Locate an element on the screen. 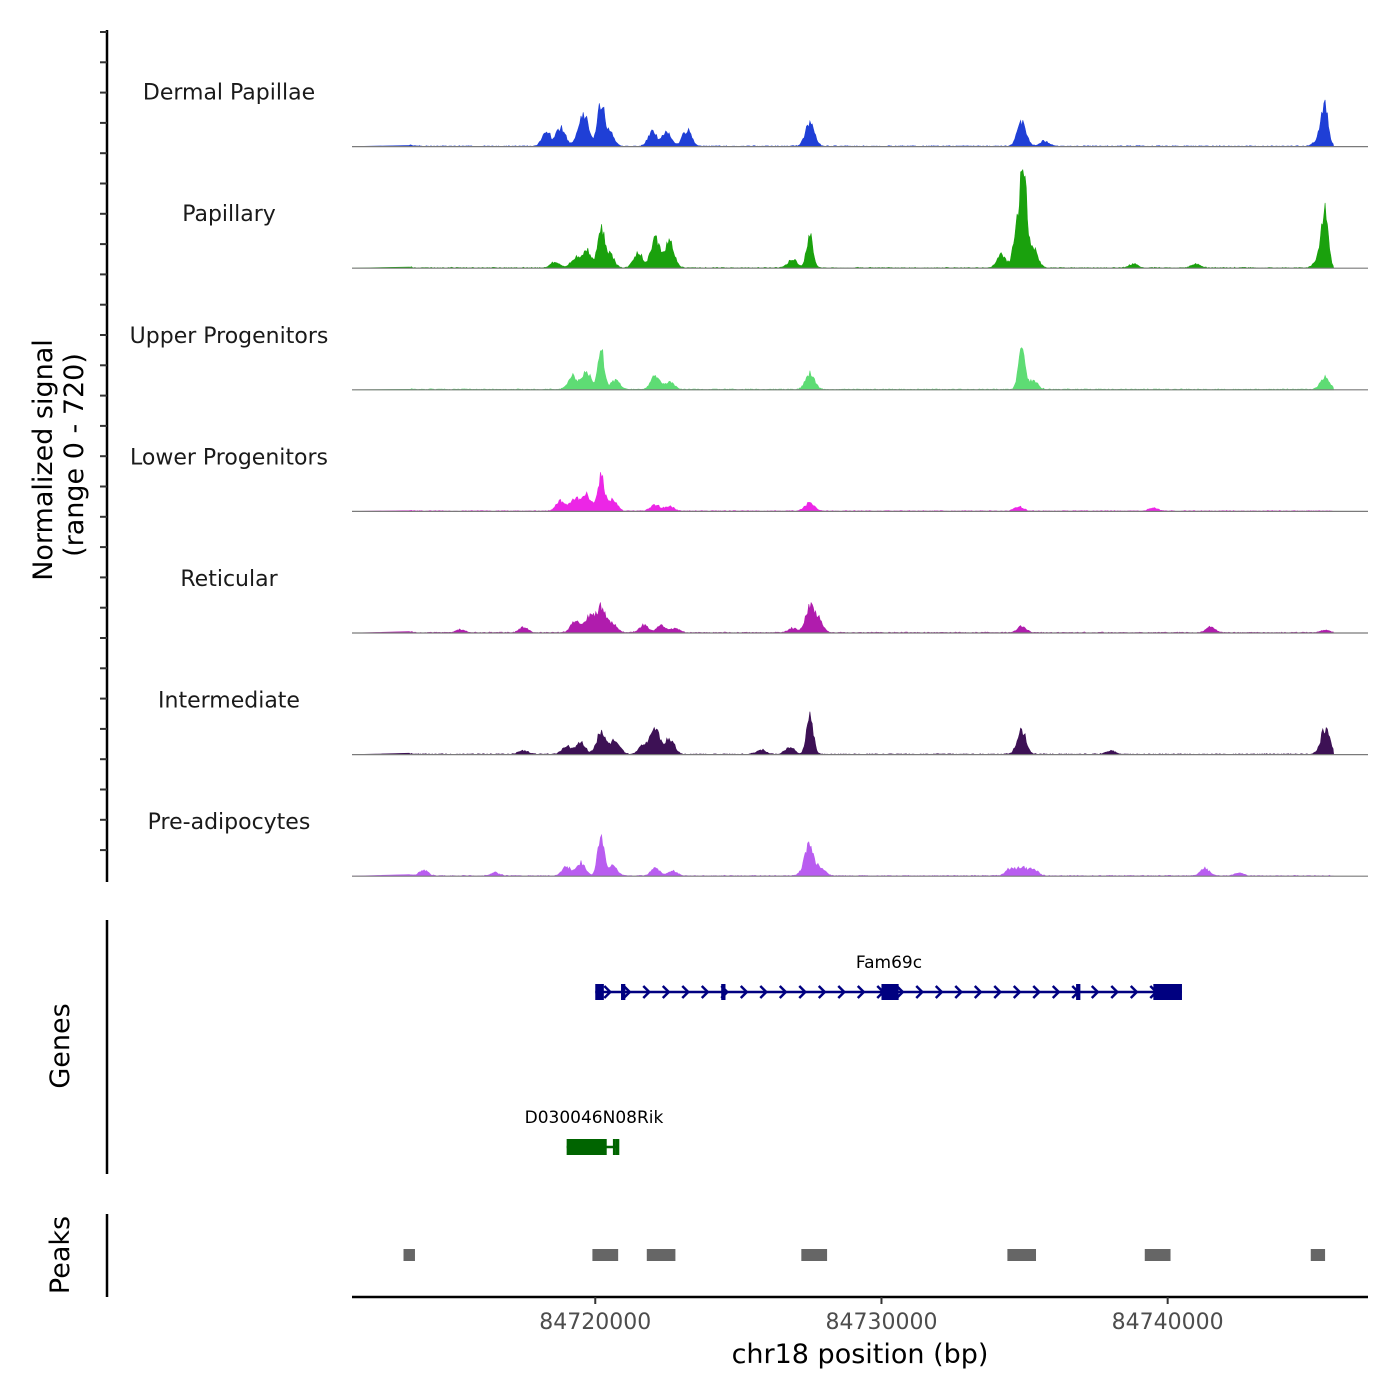 This screenshot has height=1400, width=1400. coverage-track: Pre-adipocytes is located at coordinates (758, 843).